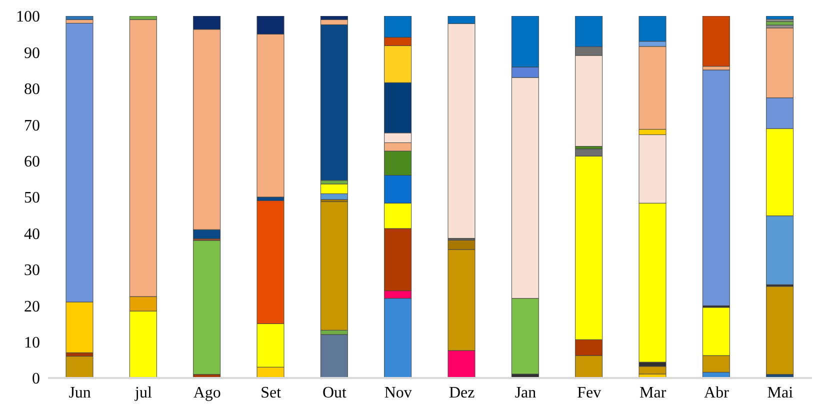  Describe the element at coordinates (32, 307) in the screenshot. I see `y-tick-label: 20` at that location.